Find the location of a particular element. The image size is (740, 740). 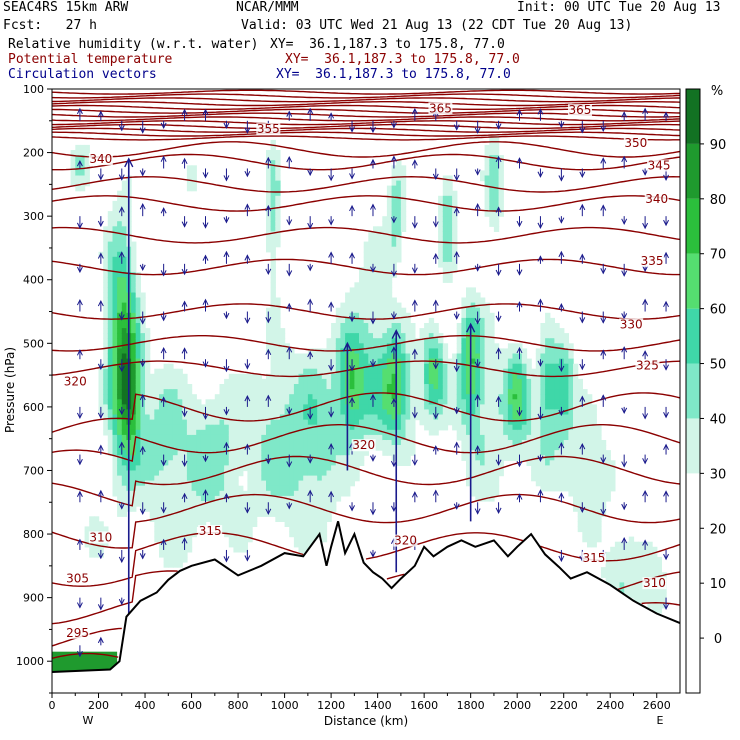

theta-label: 310 is located at coordinates (100, 537).